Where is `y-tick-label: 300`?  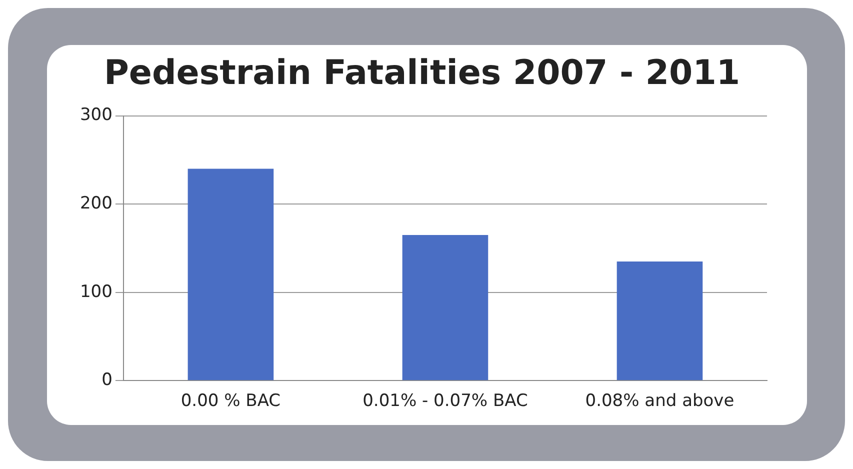 y-tick-label: 300 is located at coordinates (95, 114).